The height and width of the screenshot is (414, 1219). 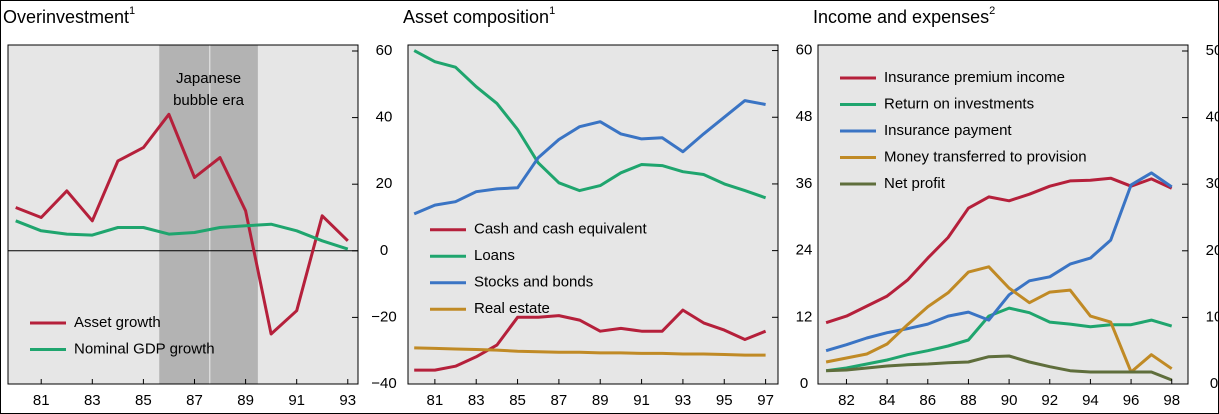 What do you see at coordinates (804, 316) in the screenshot?
I see `y-tick-label: 12` at bounding box center [804, 316].